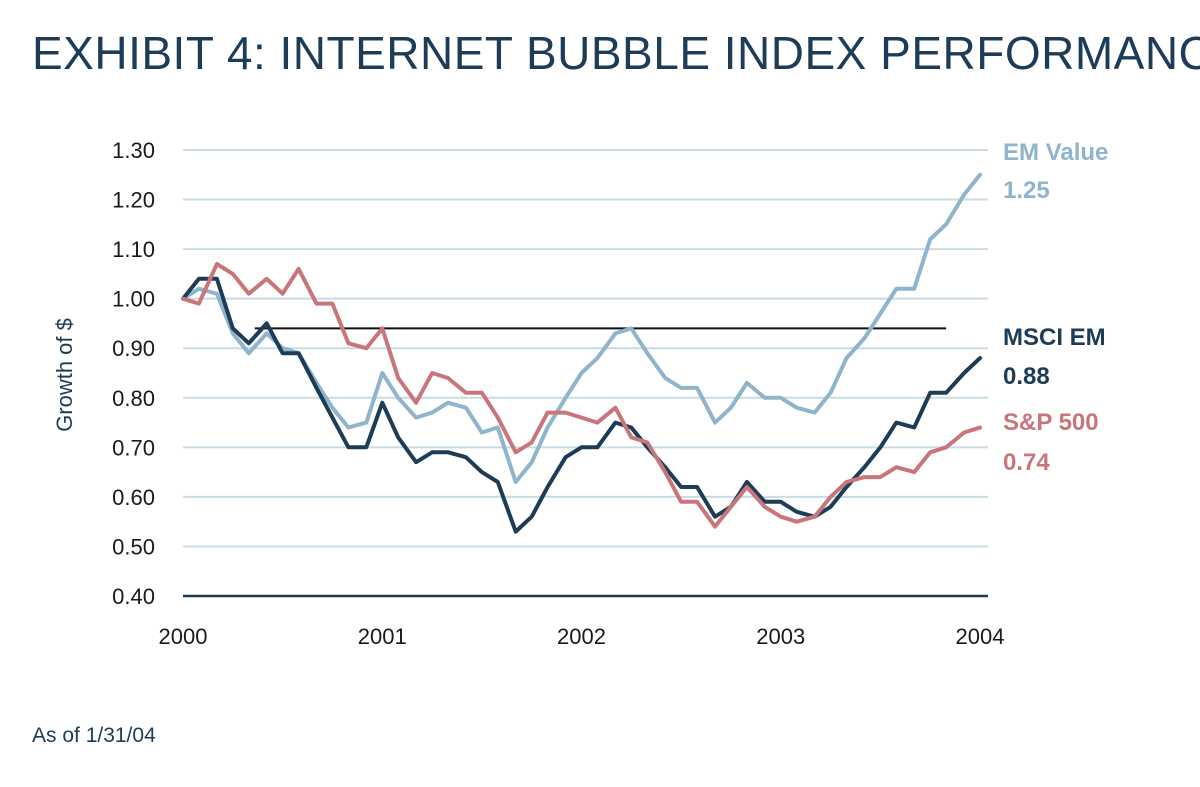  I want to click on x-tick-label: 2003, so click(780, 636).